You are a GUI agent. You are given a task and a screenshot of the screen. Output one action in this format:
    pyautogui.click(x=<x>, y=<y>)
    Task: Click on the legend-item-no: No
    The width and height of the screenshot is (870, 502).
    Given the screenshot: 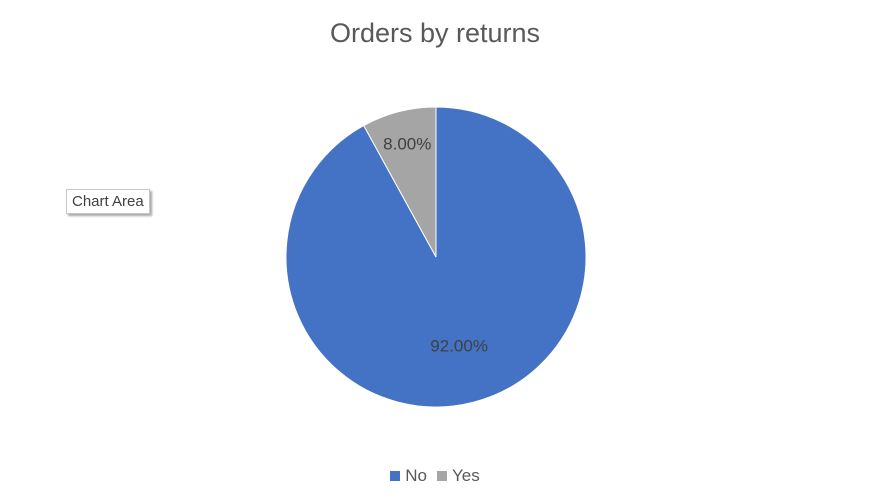 What is the action you would take?
    pyautogui.click(x=408, y=476)
    